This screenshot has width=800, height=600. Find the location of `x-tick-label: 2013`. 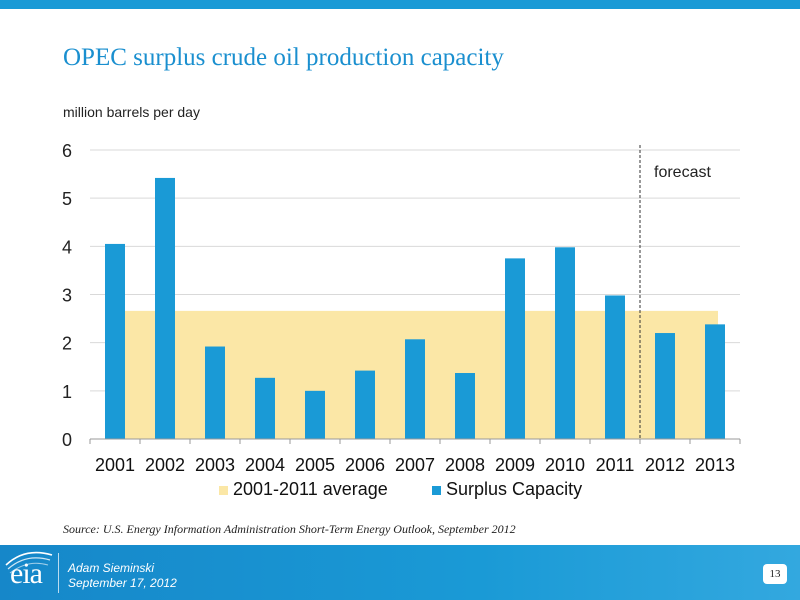

x-tick-label: 2013 is located at coordinates (715, 465).